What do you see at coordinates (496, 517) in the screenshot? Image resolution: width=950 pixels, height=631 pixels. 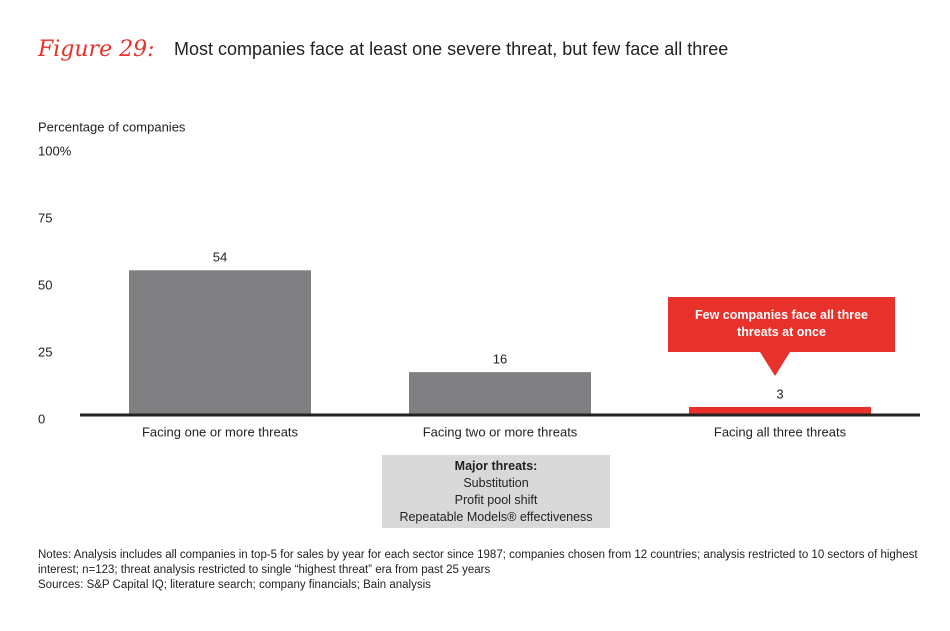 I see `threat: Repeatable Models® effectiveness` at bounding box center [496, 517].